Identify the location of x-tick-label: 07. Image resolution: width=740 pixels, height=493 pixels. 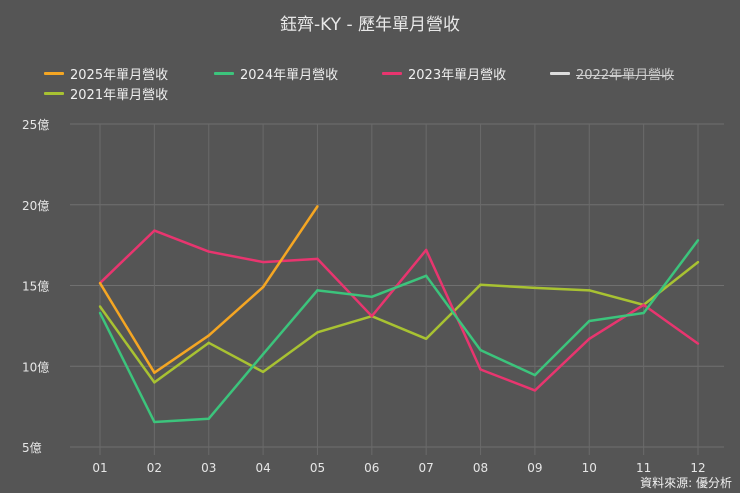
(426, 468).